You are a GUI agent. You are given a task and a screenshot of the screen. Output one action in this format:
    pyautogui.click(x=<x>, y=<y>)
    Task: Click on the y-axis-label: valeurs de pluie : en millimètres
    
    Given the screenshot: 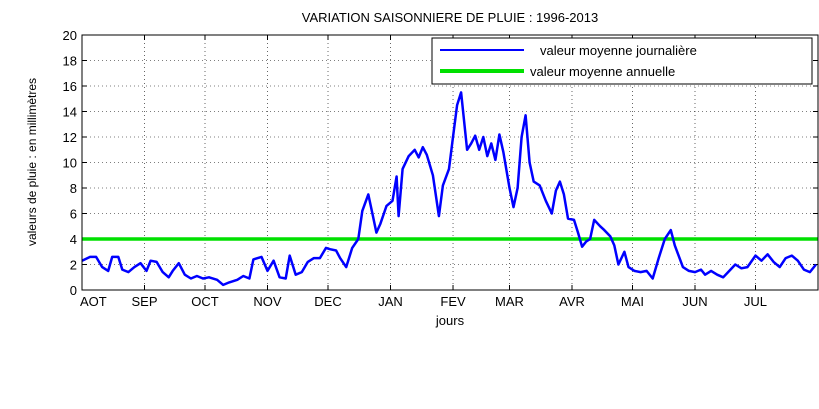 What is the action you would take?
    pyautogui.click(x=32, y=162)
    